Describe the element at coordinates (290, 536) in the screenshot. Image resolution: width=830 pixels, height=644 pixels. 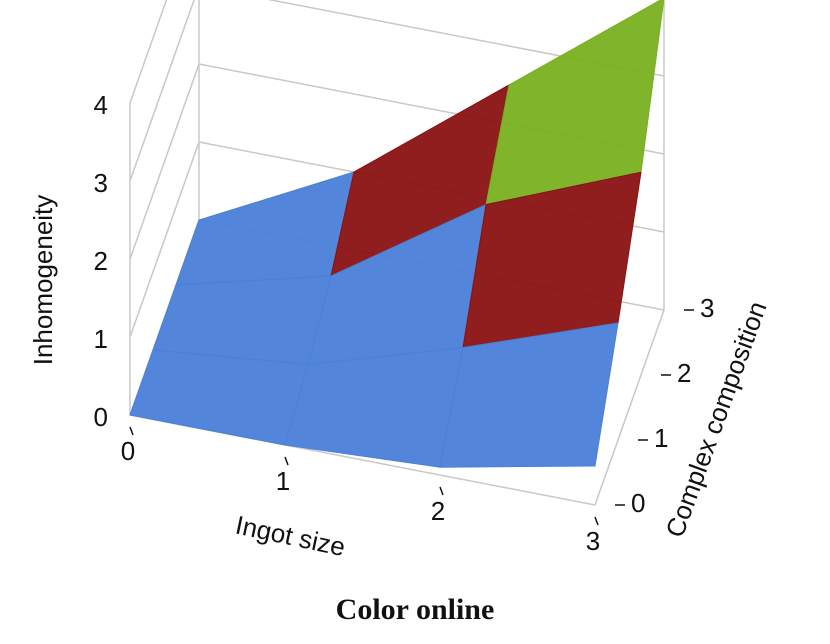
I see `x-axis-label: Ingot size` at that location.